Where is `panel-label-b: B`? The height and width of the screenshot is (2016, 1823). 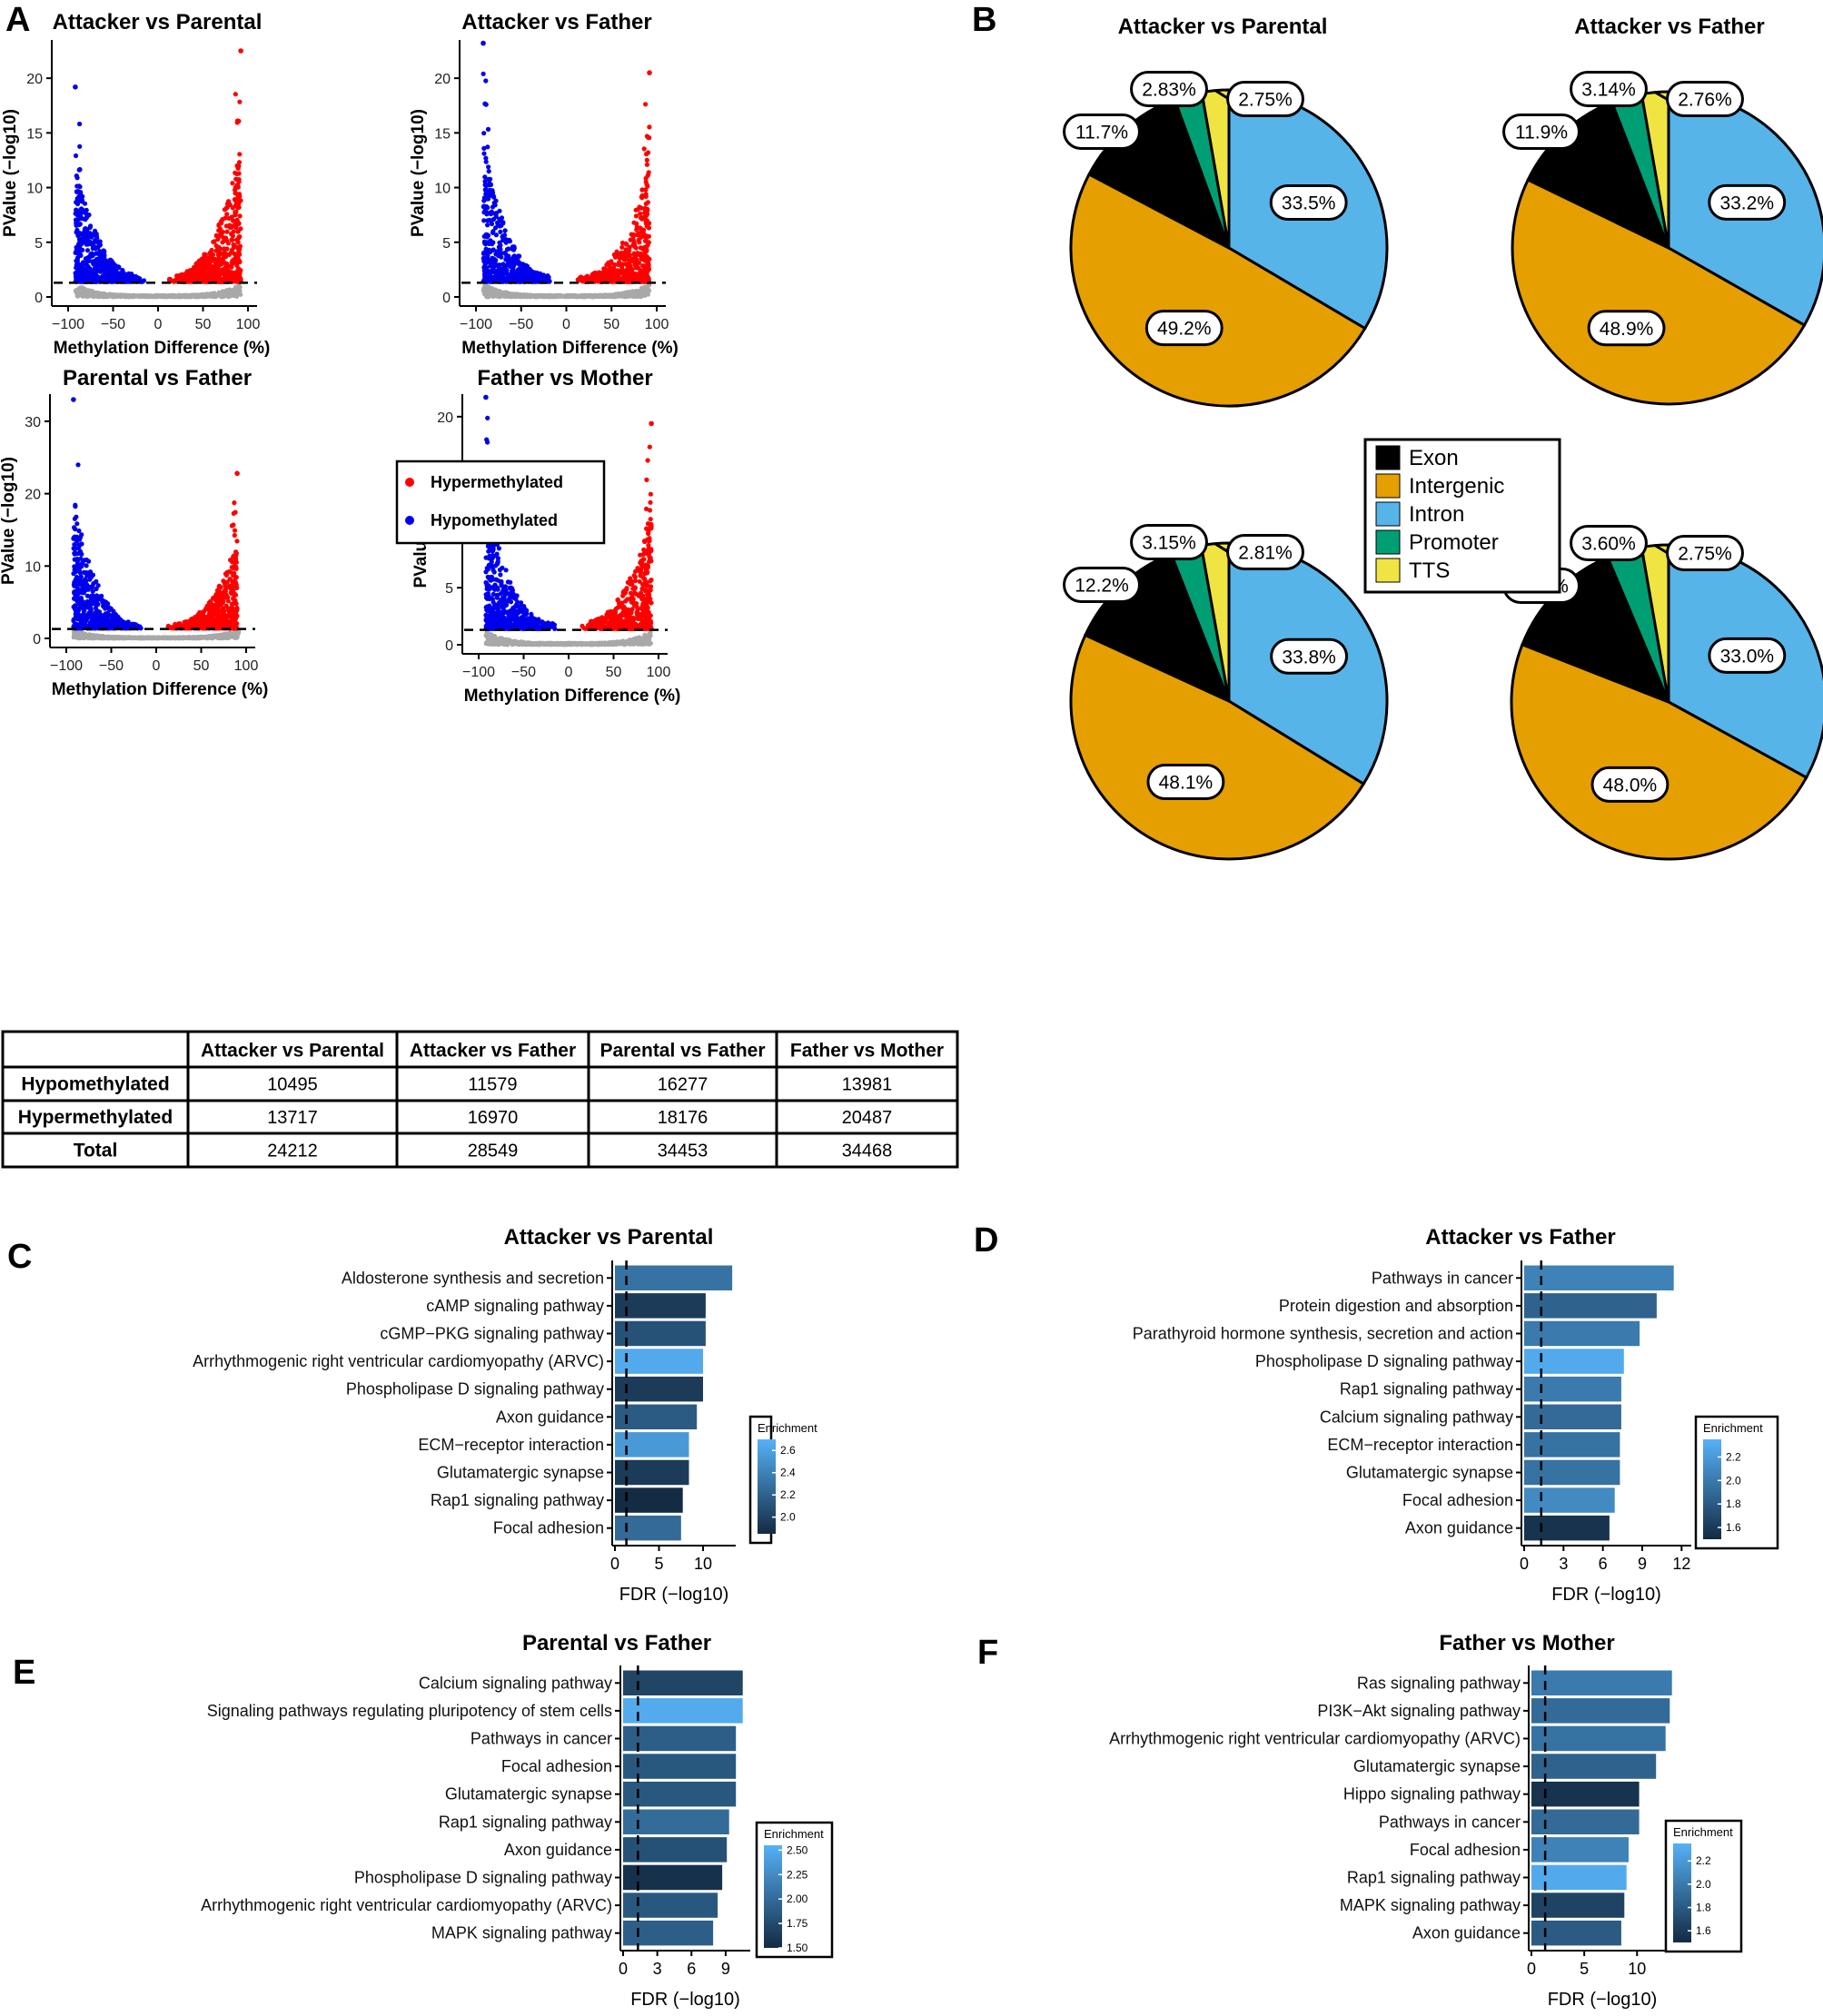 panel-label-b: B is located at coordinates (984, 20).